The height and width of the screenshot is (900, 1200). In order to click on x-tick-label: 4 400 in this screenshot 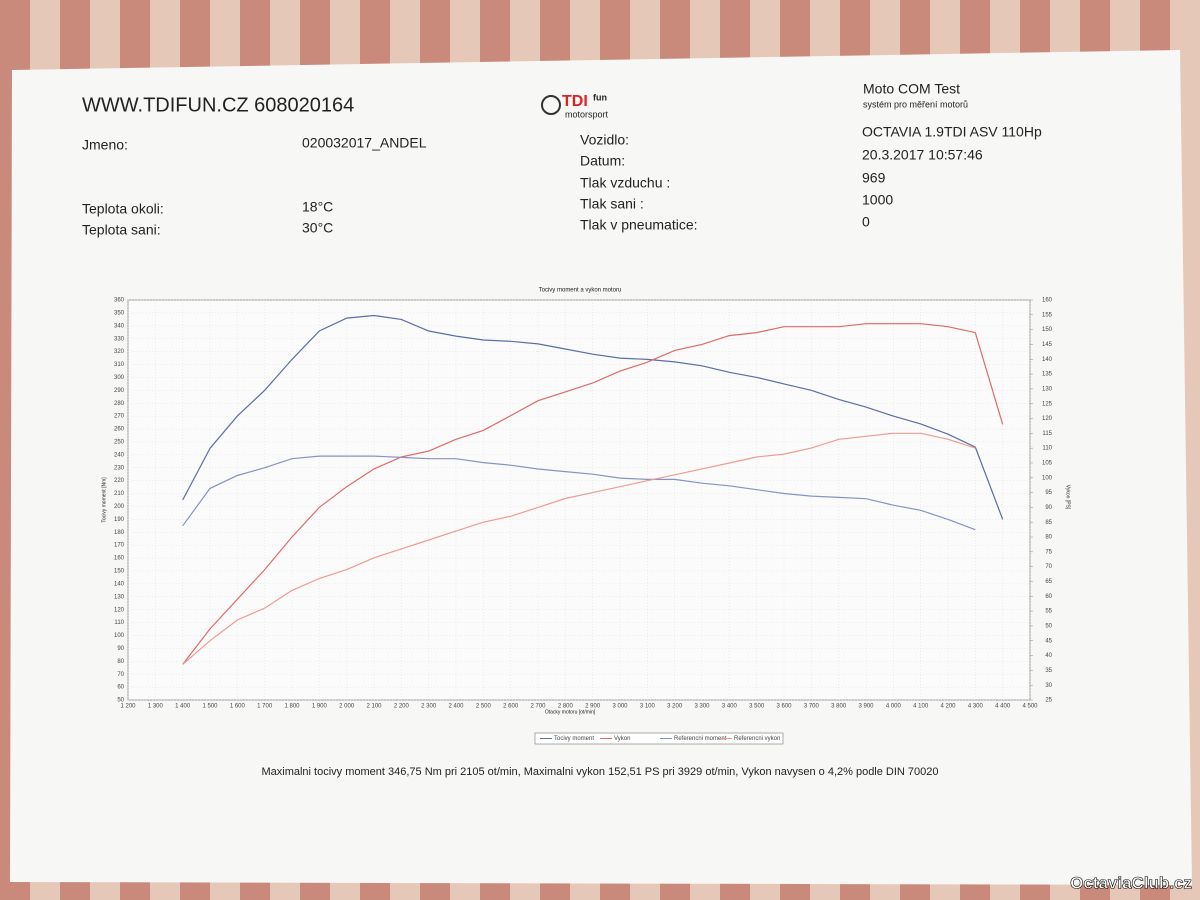, I will do `click(1003, 707)`.